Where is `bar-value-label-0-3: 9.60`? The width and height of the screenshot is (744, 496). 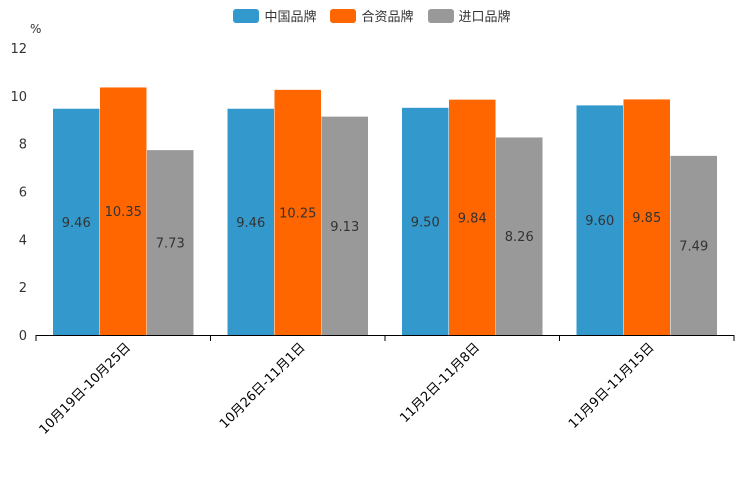 bar-value-label-0-3: 9.60 is located at coordinates (599, 221).